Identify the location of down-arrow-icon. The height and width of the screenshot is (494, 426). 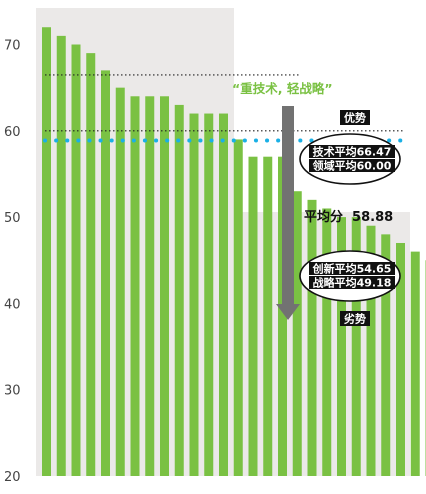
(288, 213).